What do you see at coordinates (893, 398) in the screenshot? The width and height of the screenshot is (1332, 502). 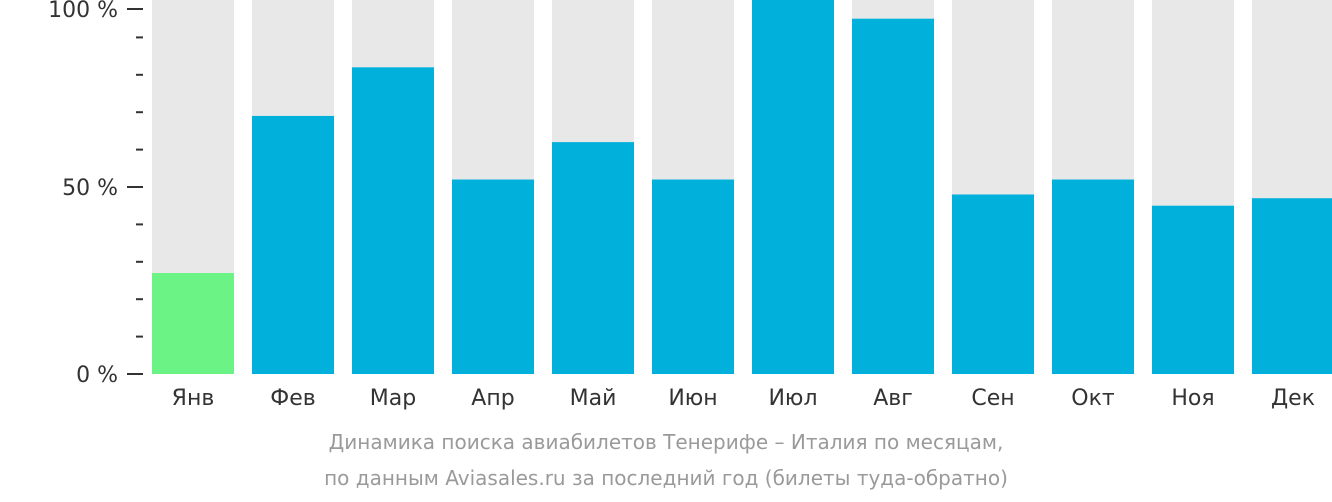 I see `x-tick-label-8: Авг` at bounding box center [893, 398].